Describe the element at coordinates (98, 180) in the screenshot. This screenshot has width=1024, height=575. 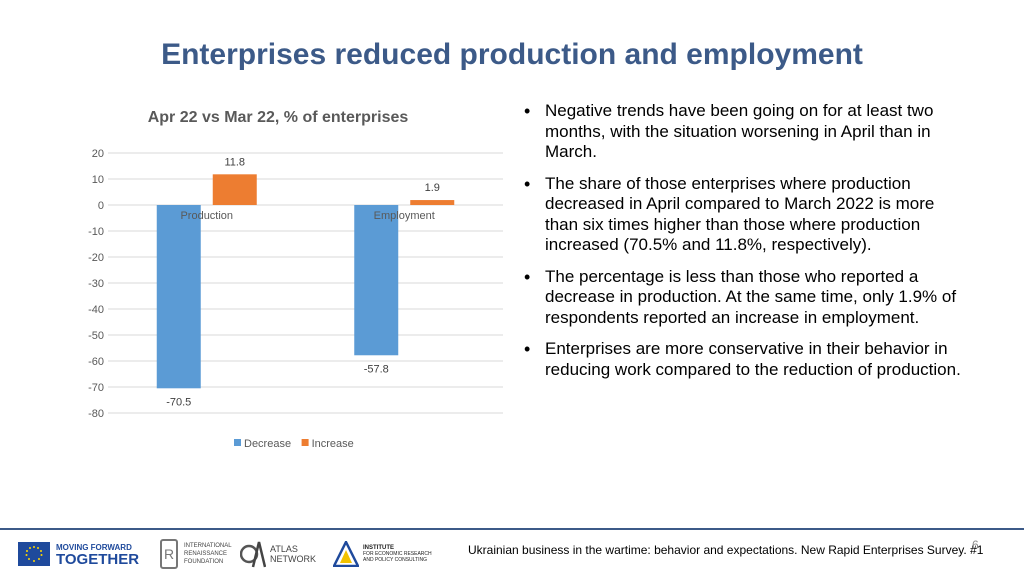
I see `y-tick-label: 10` at that location.